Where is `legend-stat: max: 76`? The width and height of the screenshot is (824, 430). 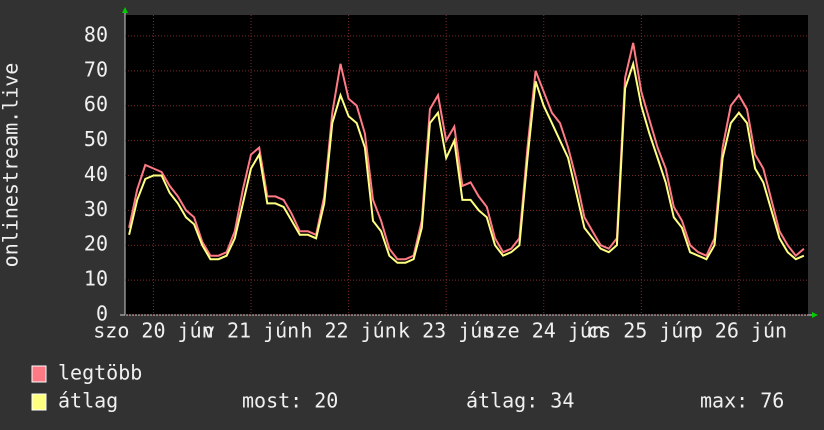
legend-stat: max: 76 is located at coordinates (742, 401).